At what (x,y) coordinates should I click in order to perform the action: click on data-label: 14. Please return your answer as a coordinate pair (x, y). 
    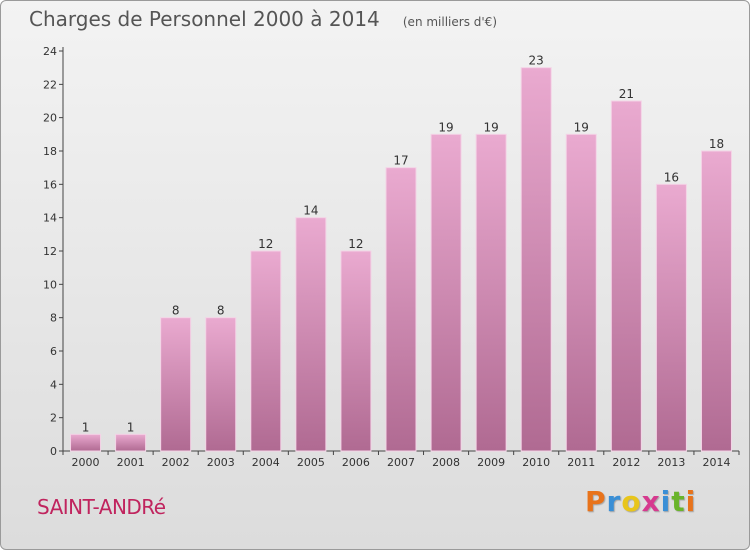
    Looking at the image, I should click on (310, 211).